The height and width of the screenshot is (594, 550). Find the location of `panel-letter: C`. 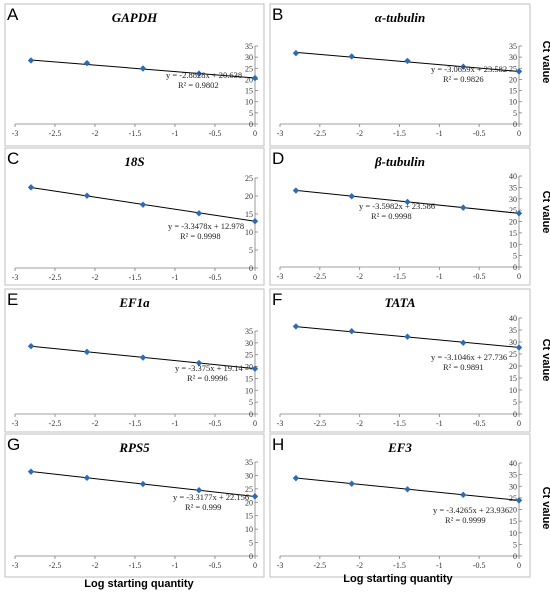

panel-letter: C is located at coordinates (13, 158).